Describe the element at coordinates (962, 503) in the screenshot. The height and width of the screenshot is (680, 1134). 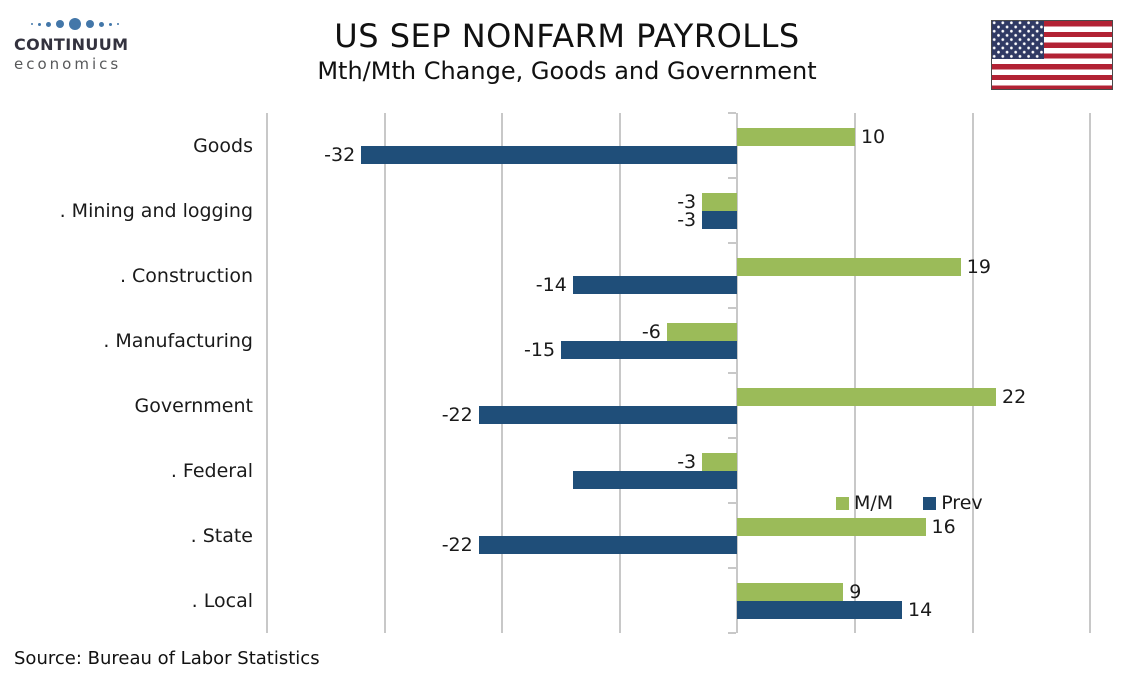
I see `legend-label-prev: Prev` at that location.